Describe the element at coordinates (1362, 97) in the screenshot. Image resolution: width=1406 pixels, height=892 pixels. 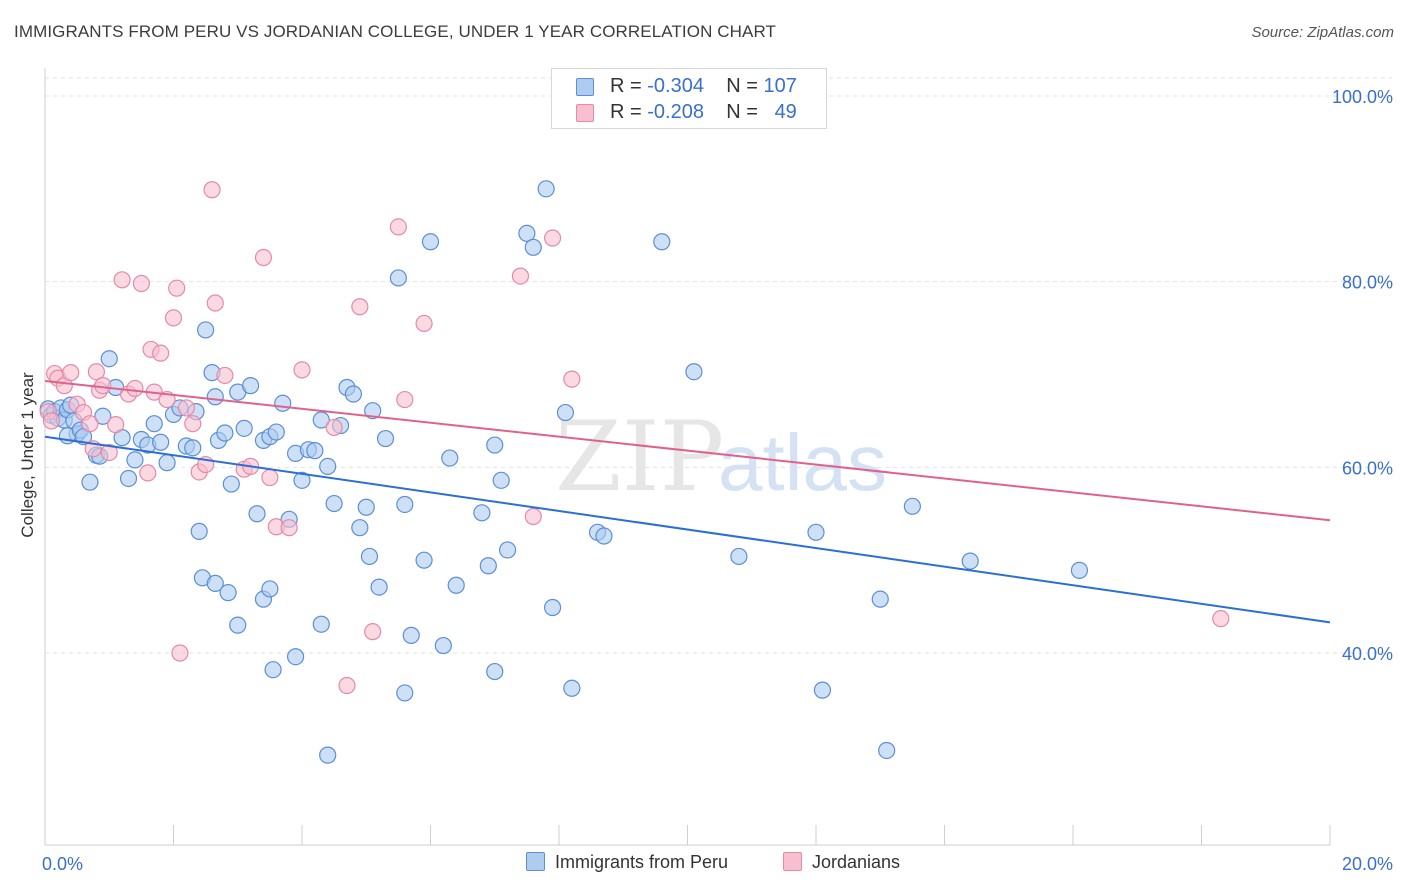
I see `y-tick-label: 100.0%` at that location.